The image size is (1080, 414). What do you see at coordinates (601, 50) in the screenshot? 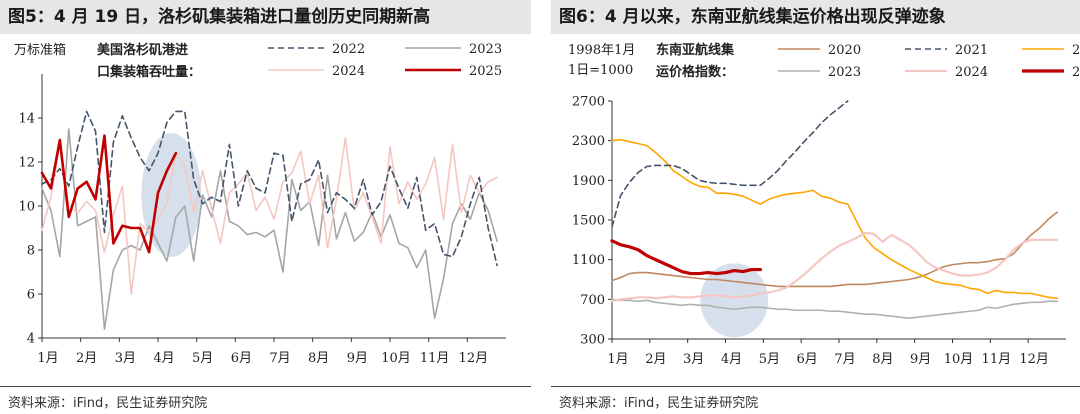
I see `unit-label: 1998年1月` at bounding box center [601, 50].